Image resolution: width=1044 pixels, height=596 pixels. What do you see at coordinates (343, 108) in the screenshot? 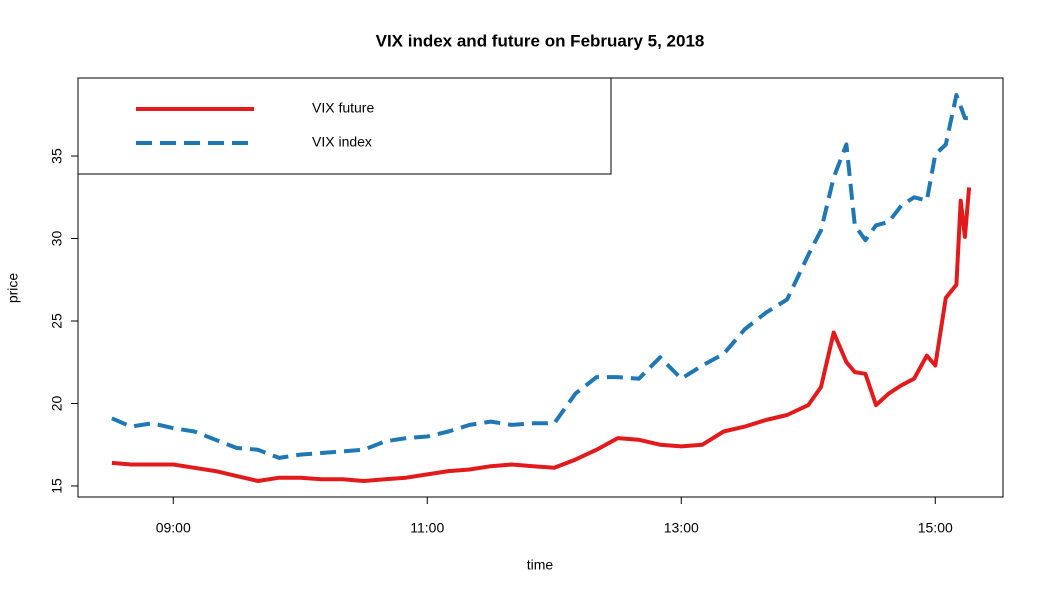
I see `legend-label: VIX future` at bounding box center [343, 108].